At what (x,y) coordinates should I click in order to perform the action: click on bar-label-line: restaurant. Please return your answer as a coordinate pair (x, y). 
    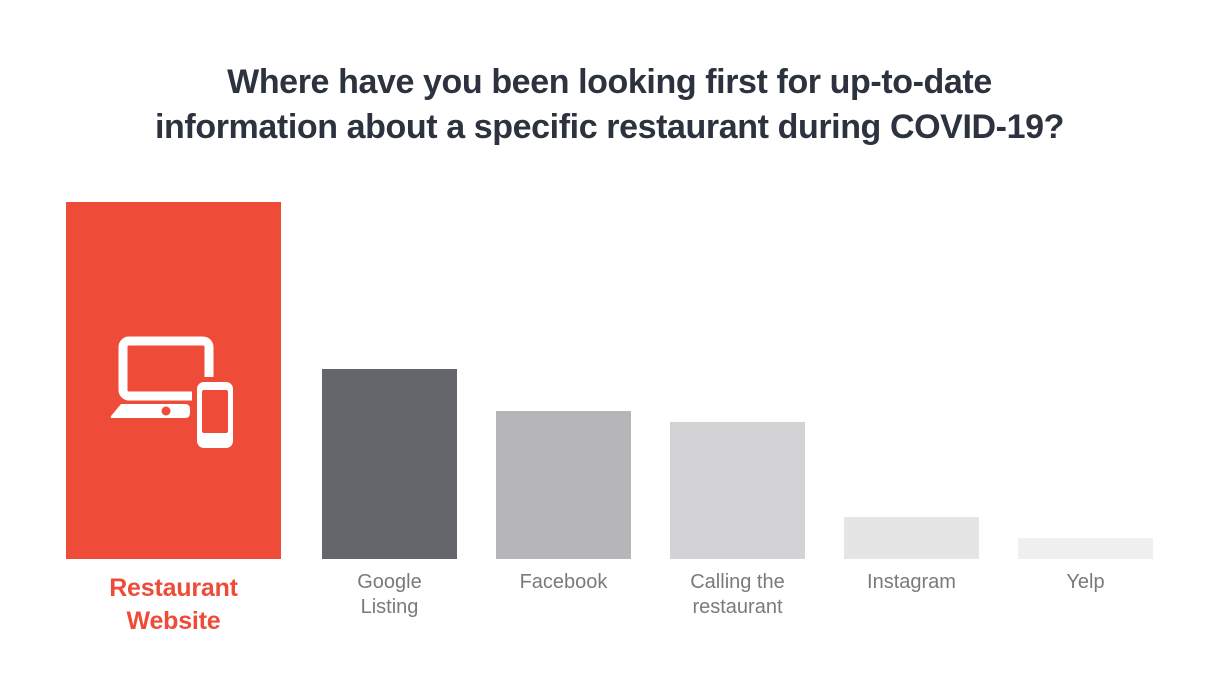
    Looking at the image, I should click on (737, 607).